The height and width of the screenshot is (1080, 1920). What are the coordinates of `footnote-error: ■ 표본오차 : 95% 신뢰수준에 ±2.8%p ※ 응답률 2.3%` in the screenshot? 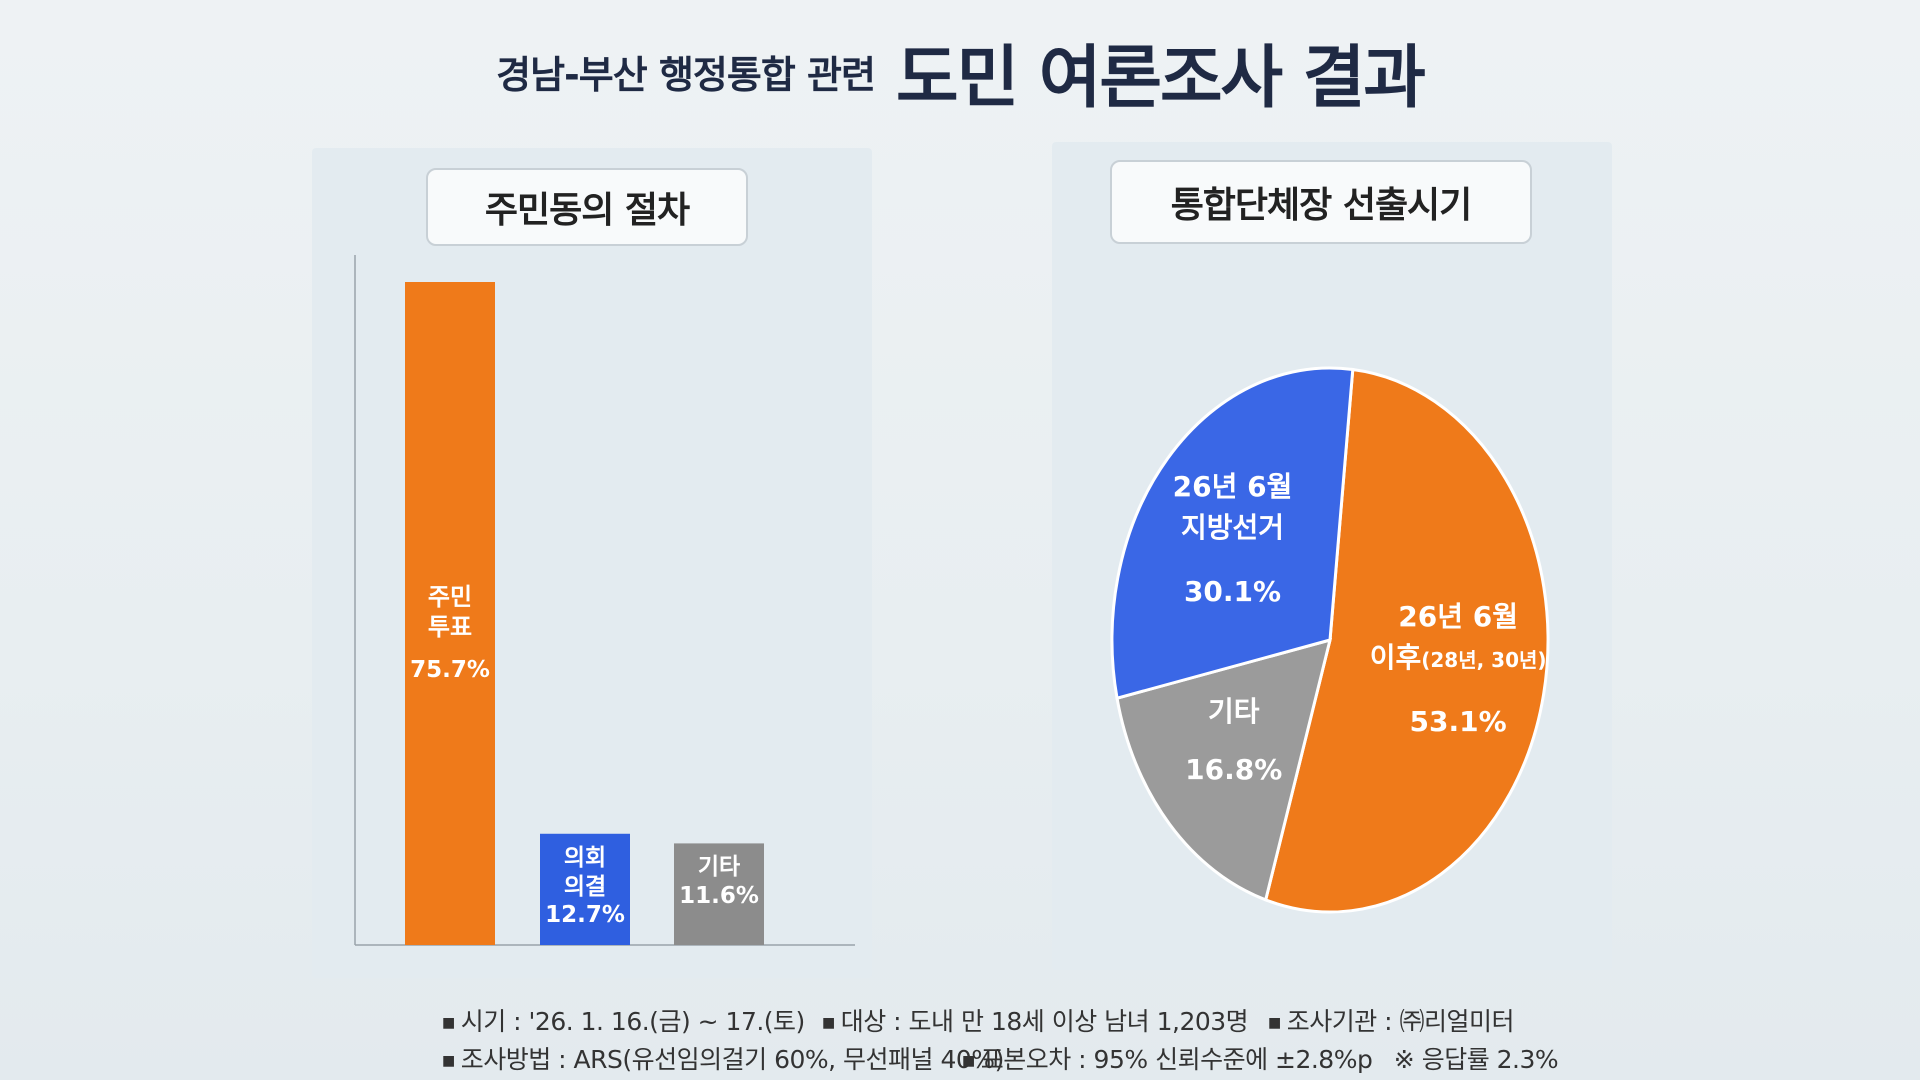 It's located at (1260, 1059).